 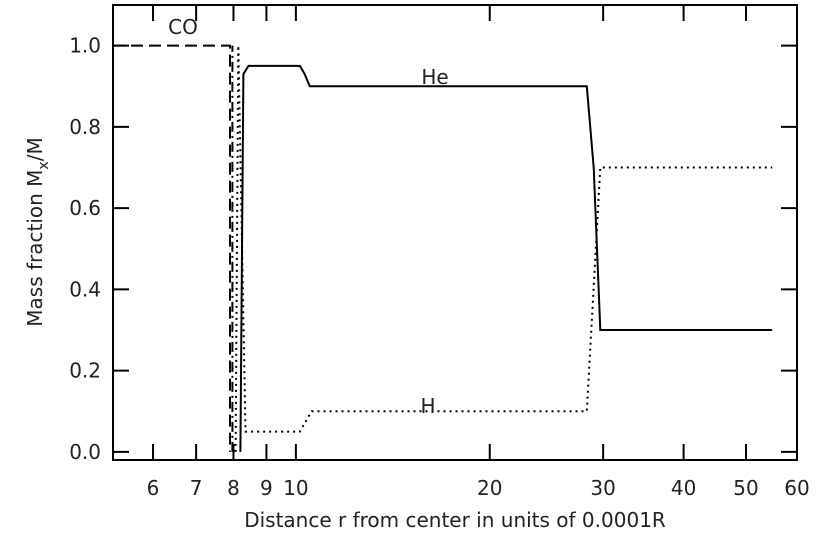 I want to click on x-tick-label: 8, so click(x=233, y=488).